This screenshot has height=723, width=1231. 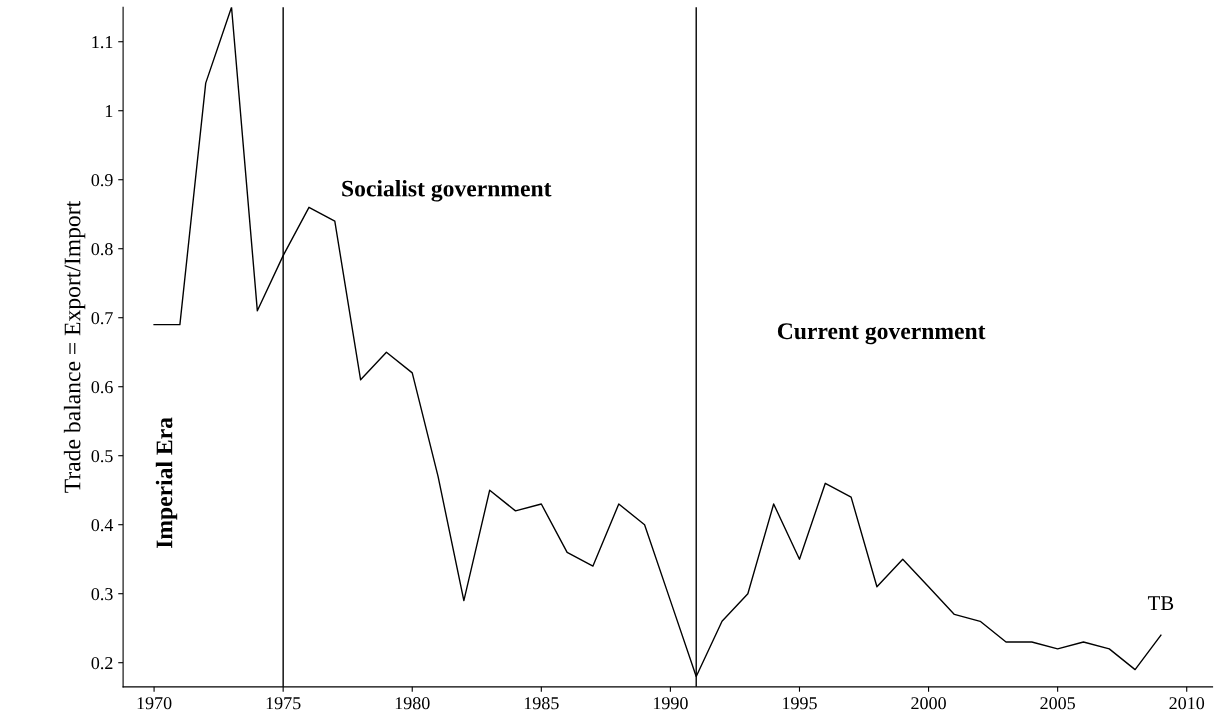 I want to click on x-tick-label: 1980, so click(x=412, y=703).